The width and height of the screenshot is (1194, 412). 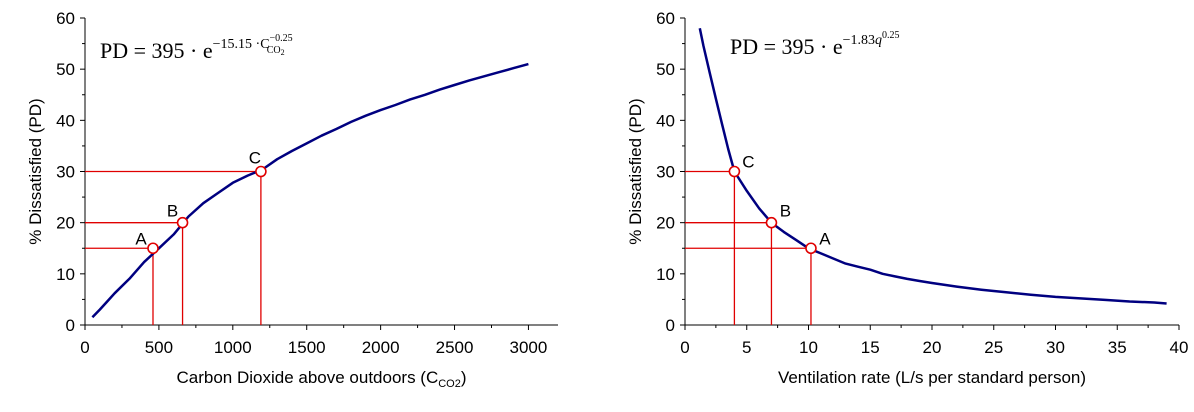 I want to click on formula-exponent-variable: q, so click(x=878, y=40).